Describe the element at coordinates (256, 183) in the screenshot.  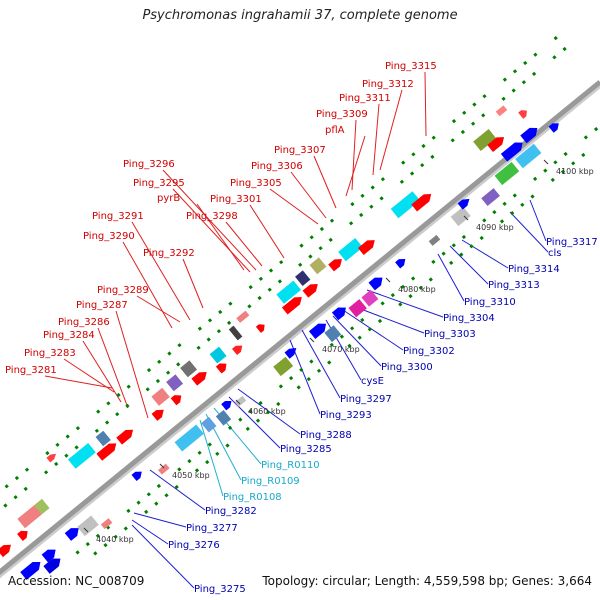
I see `upper-gene-label: Ping_3305` at that location.